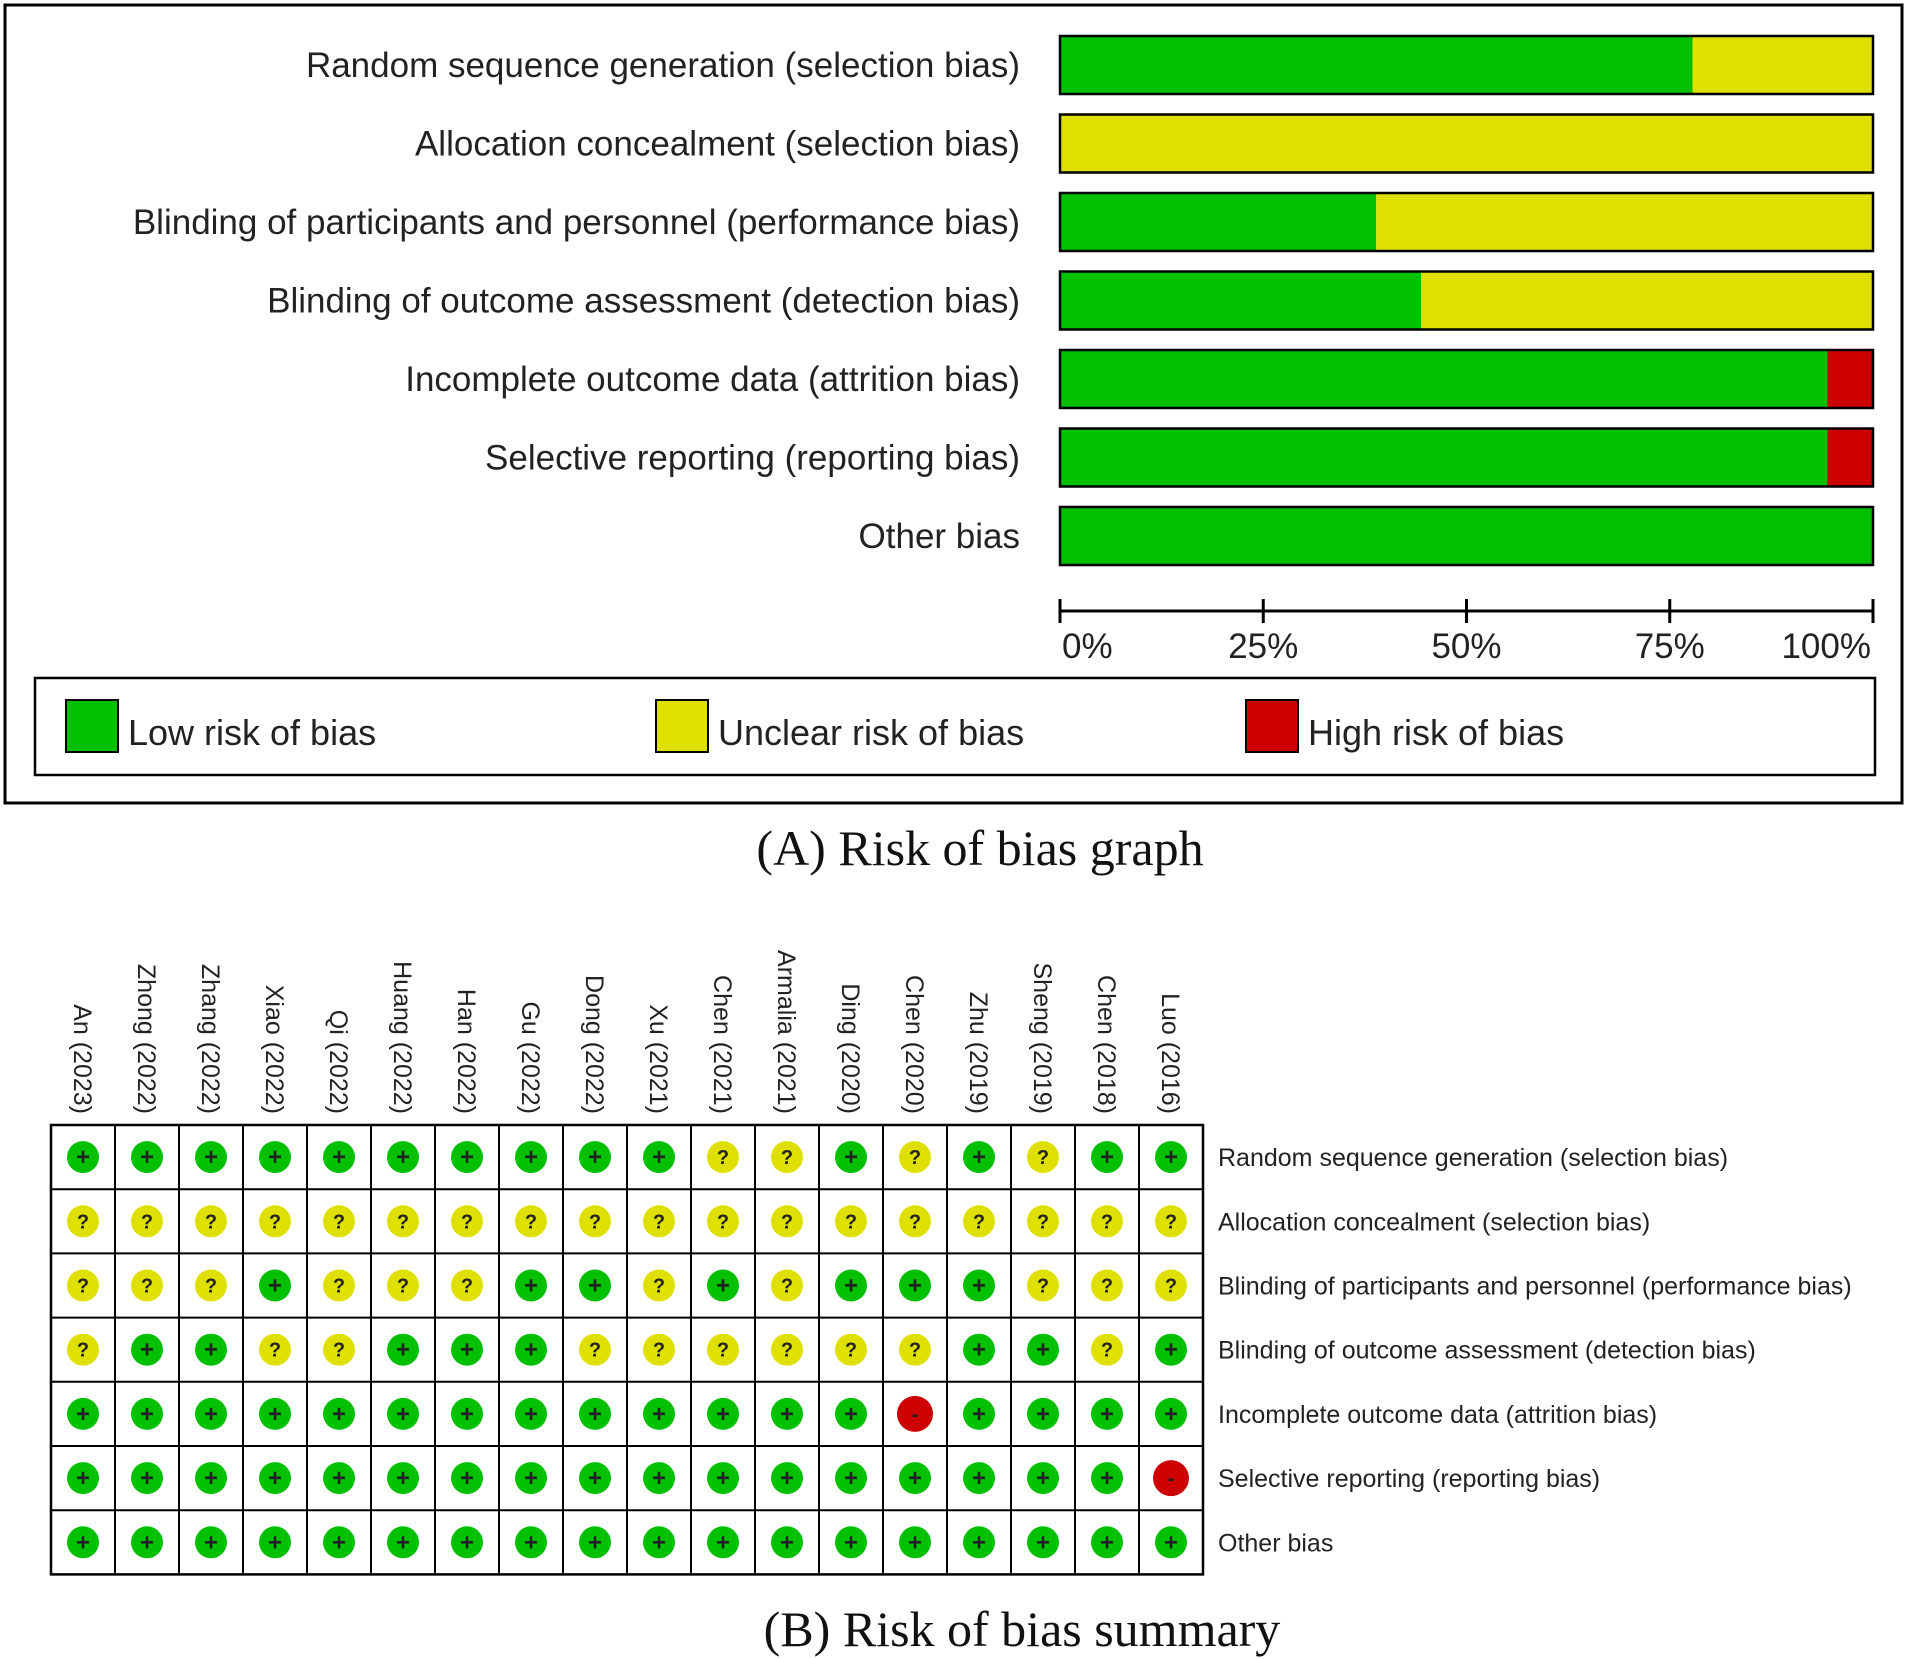  I want to click on legend-swatch-high, so click(1272, 726).